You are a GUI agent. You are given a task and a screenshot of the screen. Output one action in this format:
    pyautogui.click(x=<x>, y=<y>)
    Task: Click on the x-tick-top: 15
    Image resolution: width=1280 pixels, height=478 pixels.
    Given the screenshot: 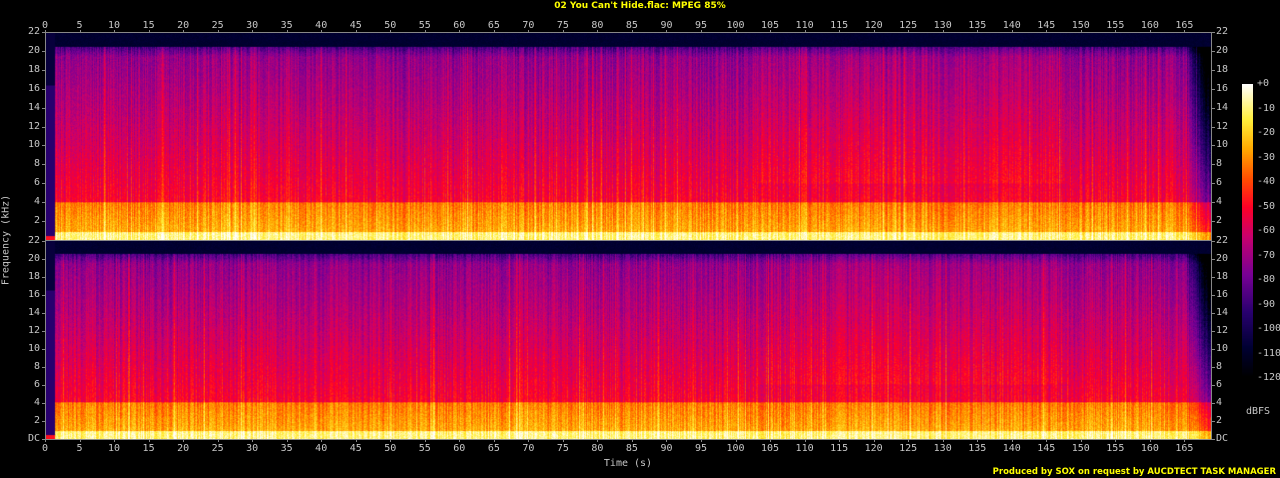 What is the action you would take?
    pyautogui.click(x=148, y=25)
    